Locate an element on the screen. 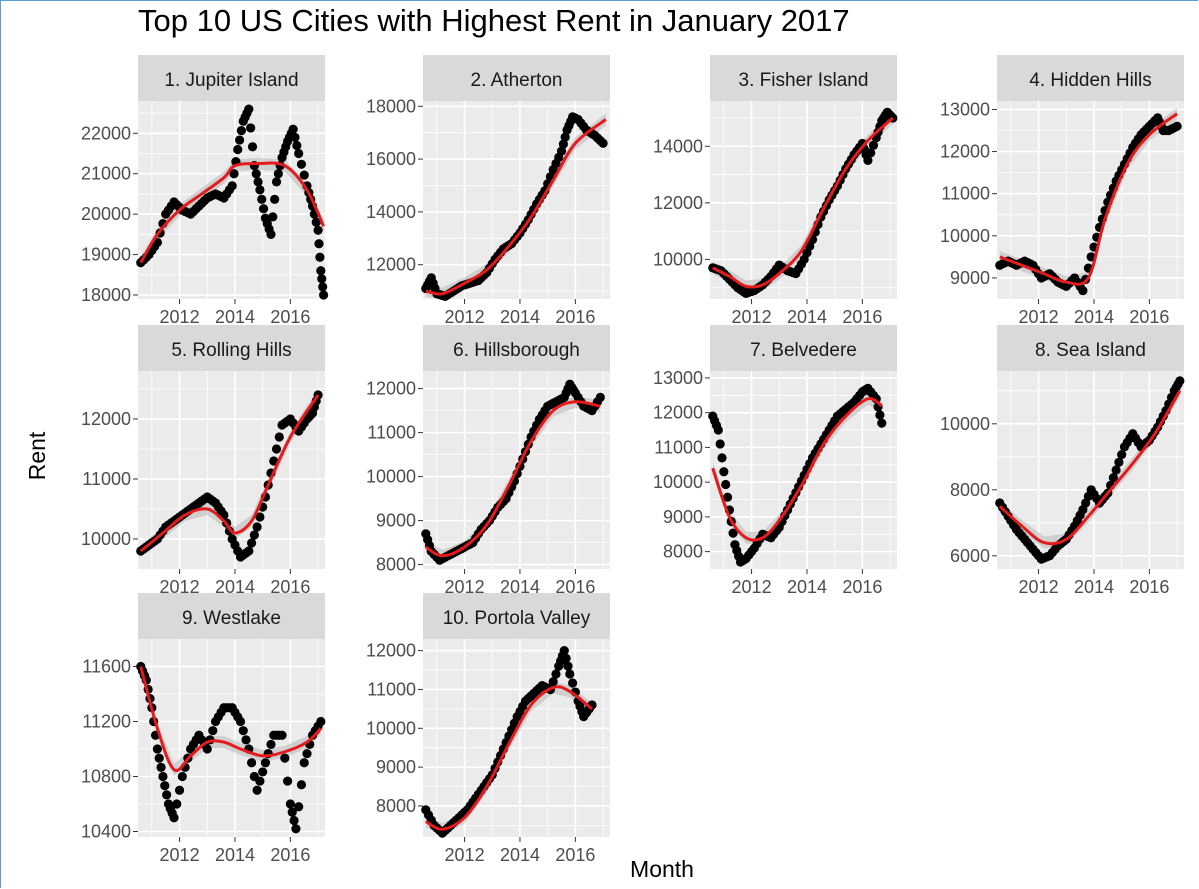 This screenshot has width=1199, height=889. facet-strip-label: 9. Westlake is located at coordinates (231, 618).